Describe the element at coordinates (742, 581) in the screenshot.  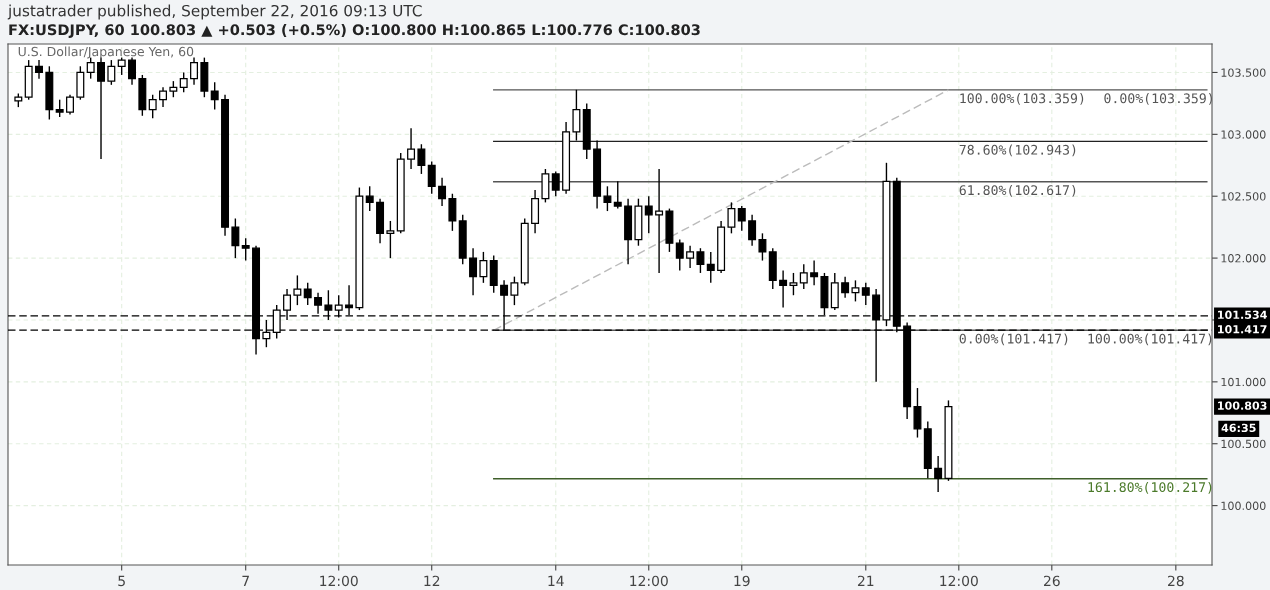
I see `x-tick-label: 19` at that location.